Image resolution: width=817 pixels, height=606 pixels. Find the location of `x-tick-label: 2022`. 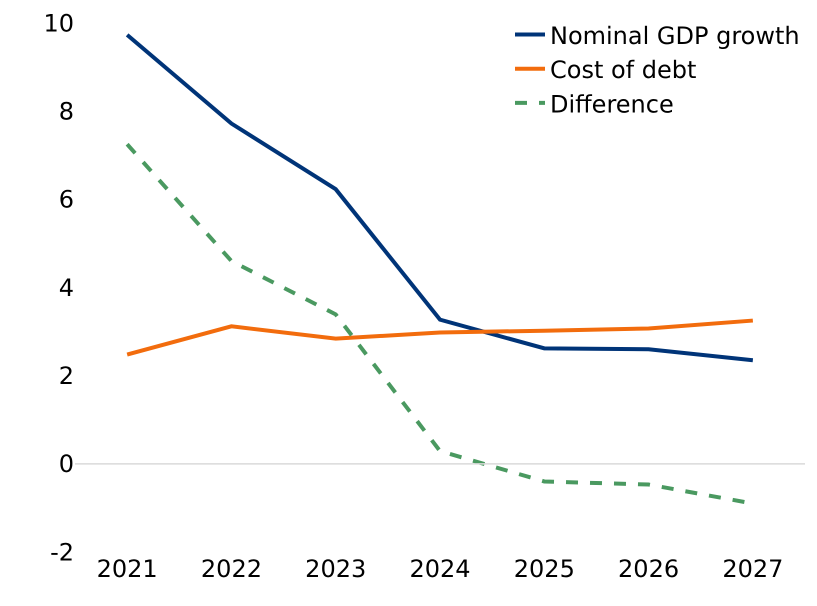

x-tick-label: 2022 is located at coordinates (231, 569).